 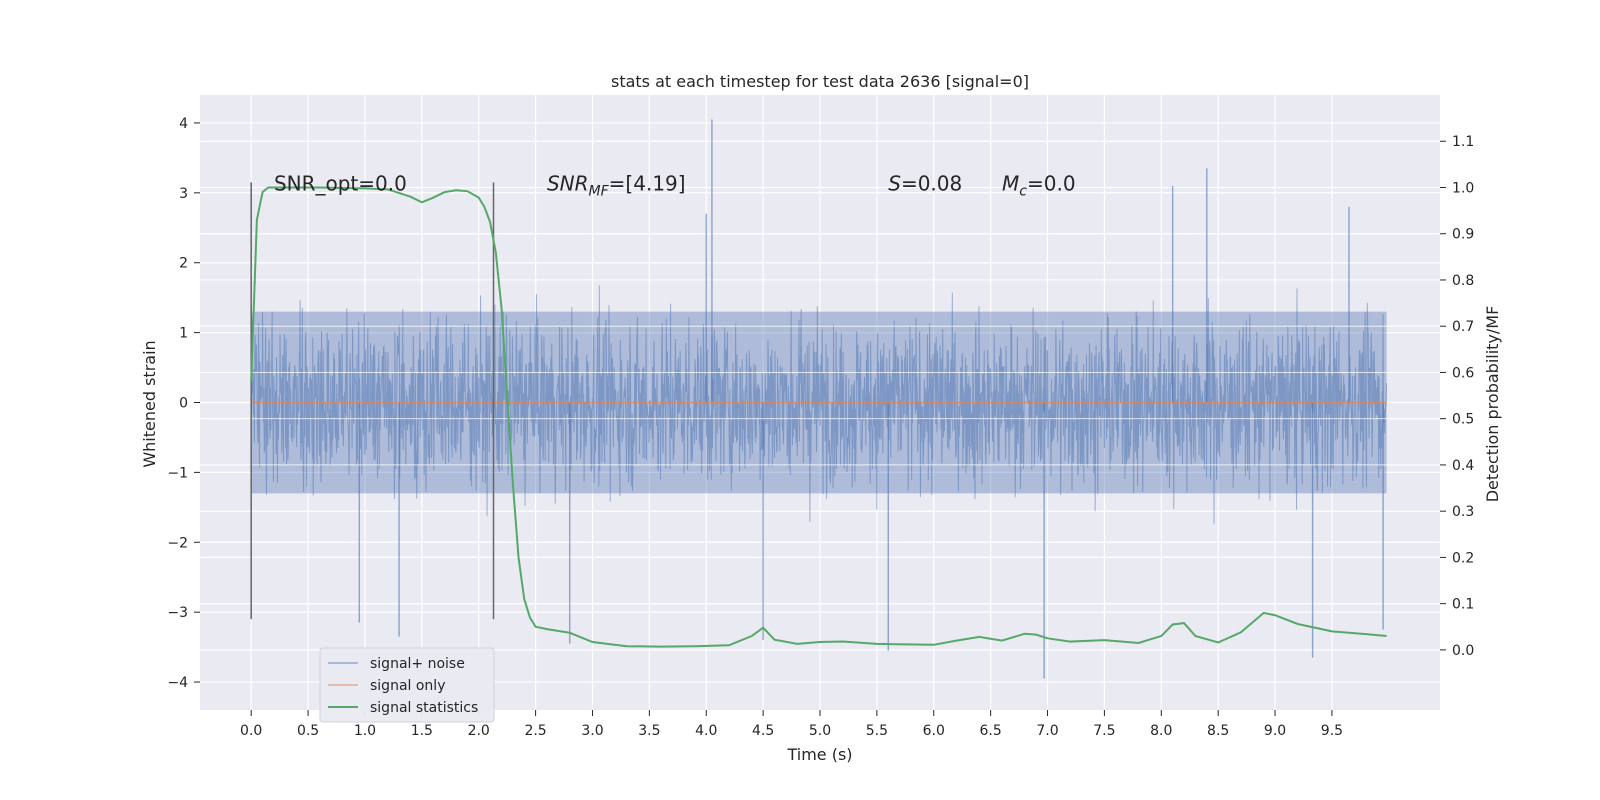 I want to click on y-right-tick-label: 0.3, so click(x=1463, y=512).